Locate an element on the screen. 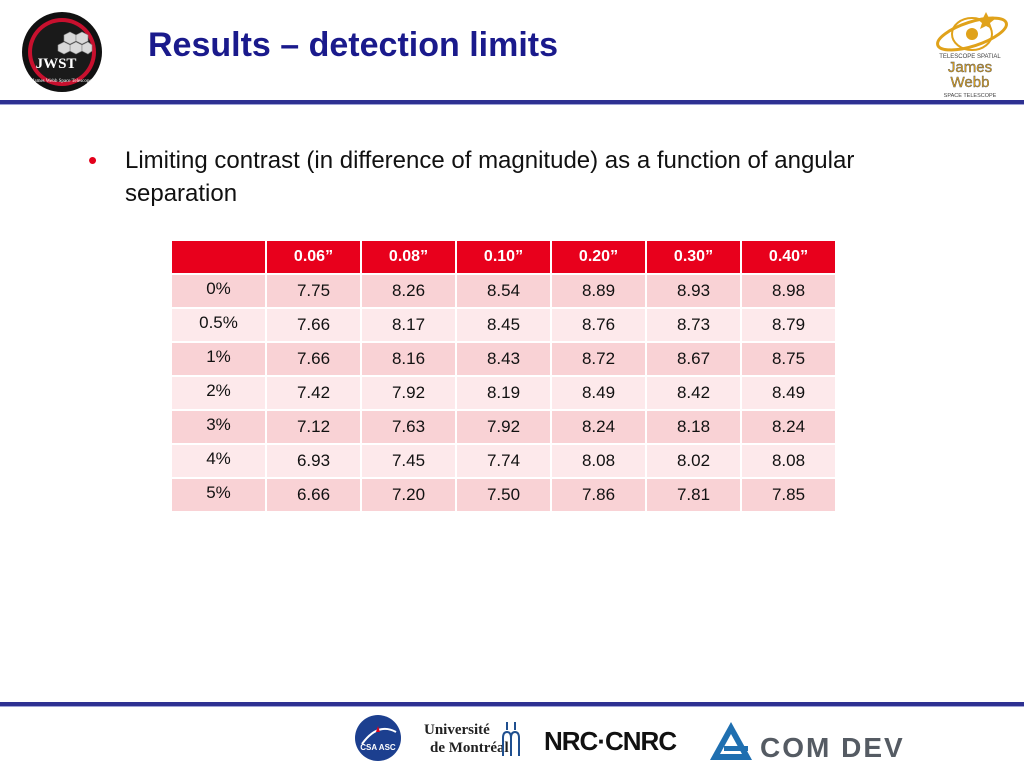 Image resolution: width=1024 pixels, height=768 pixels. table-cell: 7.12 is located at coordinates (313, 427).